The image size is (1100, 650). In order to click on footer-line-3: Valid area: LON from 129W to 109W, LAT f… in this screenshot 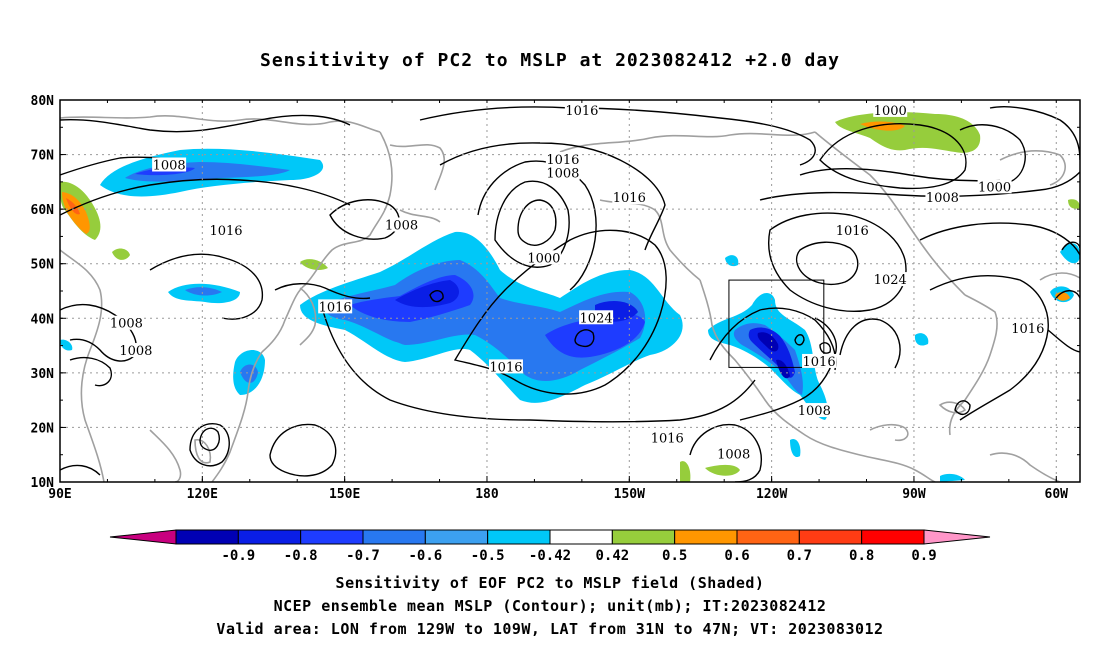, I will do `click(550, 629)`.